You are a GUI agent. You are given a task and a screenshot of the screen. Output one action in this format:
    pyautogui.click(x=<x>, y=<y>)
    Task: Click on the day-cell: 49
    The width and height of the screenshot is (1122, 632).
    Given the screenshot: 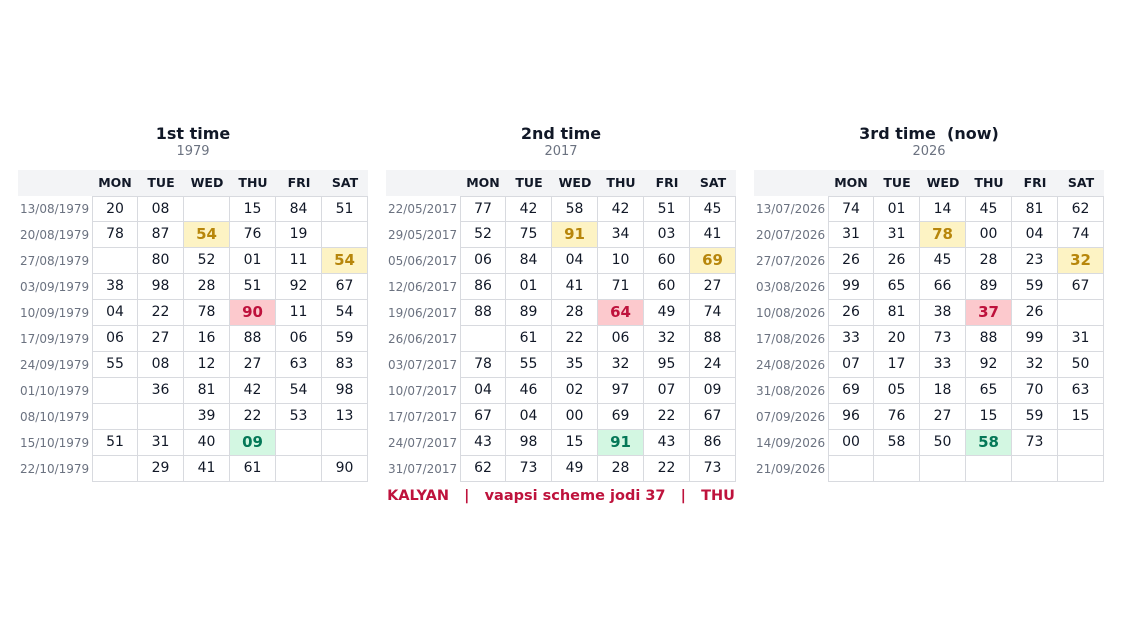 What is the action you would take?
    pyautogui.click(x=575, y=469)
    